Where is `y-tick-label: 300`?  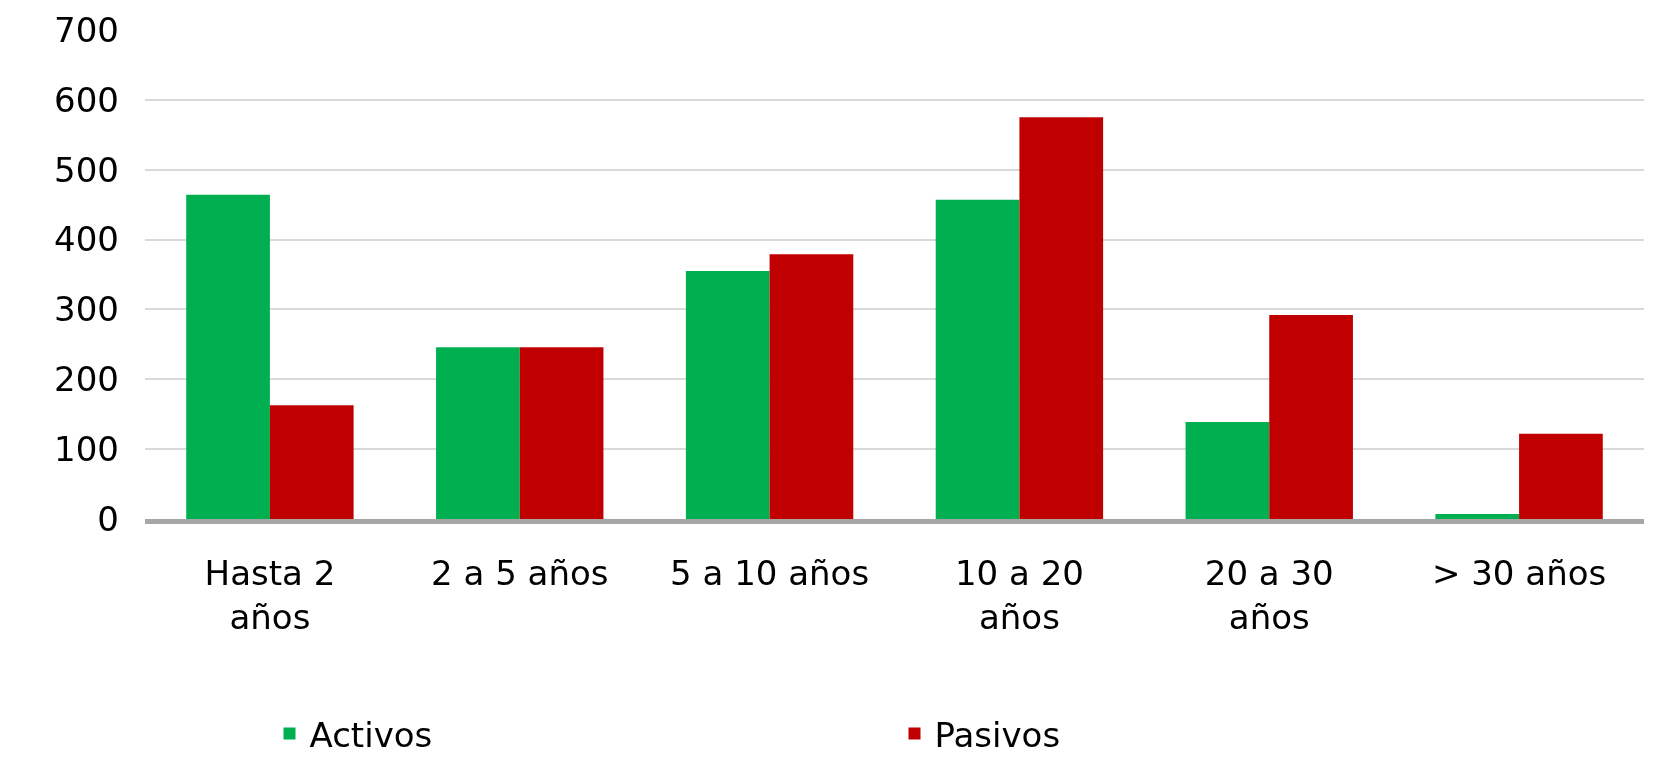 y-tick-label: 300 is located at coordinates (86, 309).